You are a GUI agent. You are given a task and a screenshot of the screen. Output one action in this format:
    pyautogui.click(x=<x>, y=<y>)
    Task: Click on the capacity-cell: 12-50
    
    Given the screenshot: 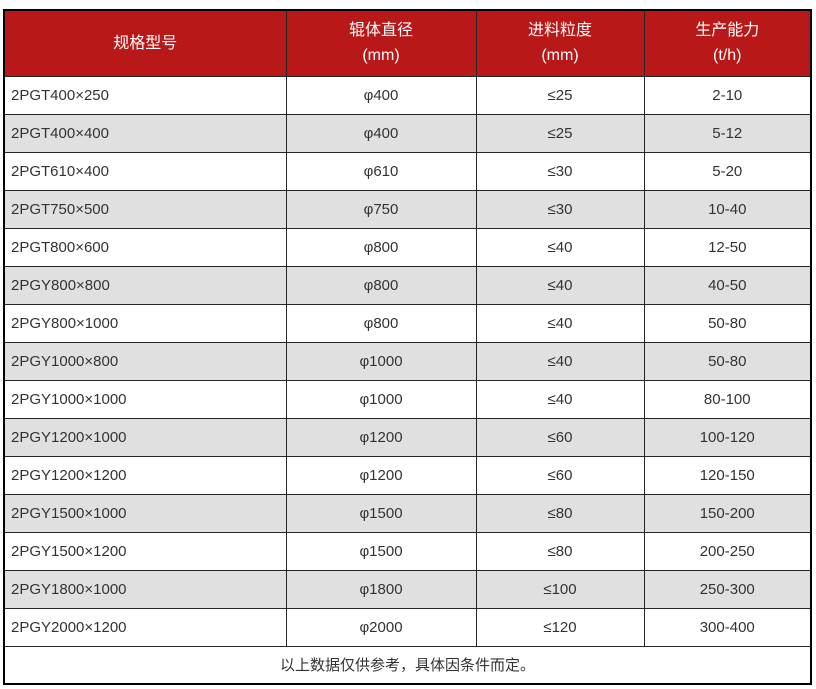 What is the action you would take?
    pyautogui.click(x=727, y=247)
    